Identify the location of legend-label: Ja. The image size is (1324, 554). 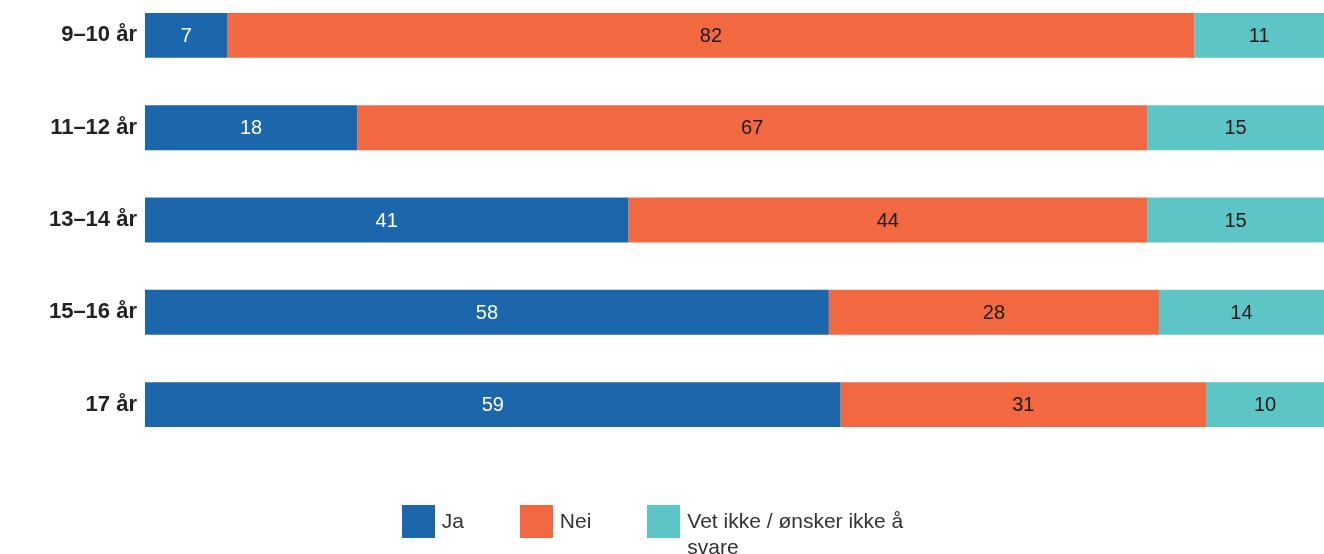
(452, 521).